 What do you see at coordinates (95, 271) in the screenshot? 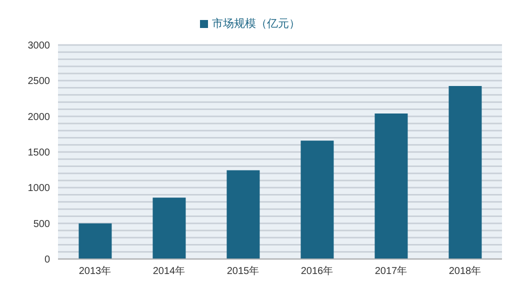
I see `x-tick-label: 2013年` at bounding box center [95, 271].